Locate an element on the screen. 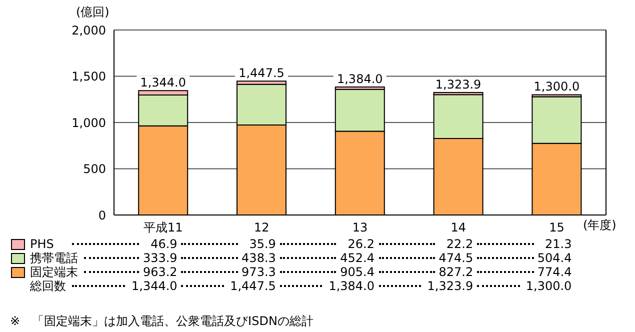  y-tick-label: 1,500 is located at coordinates (89, 77).